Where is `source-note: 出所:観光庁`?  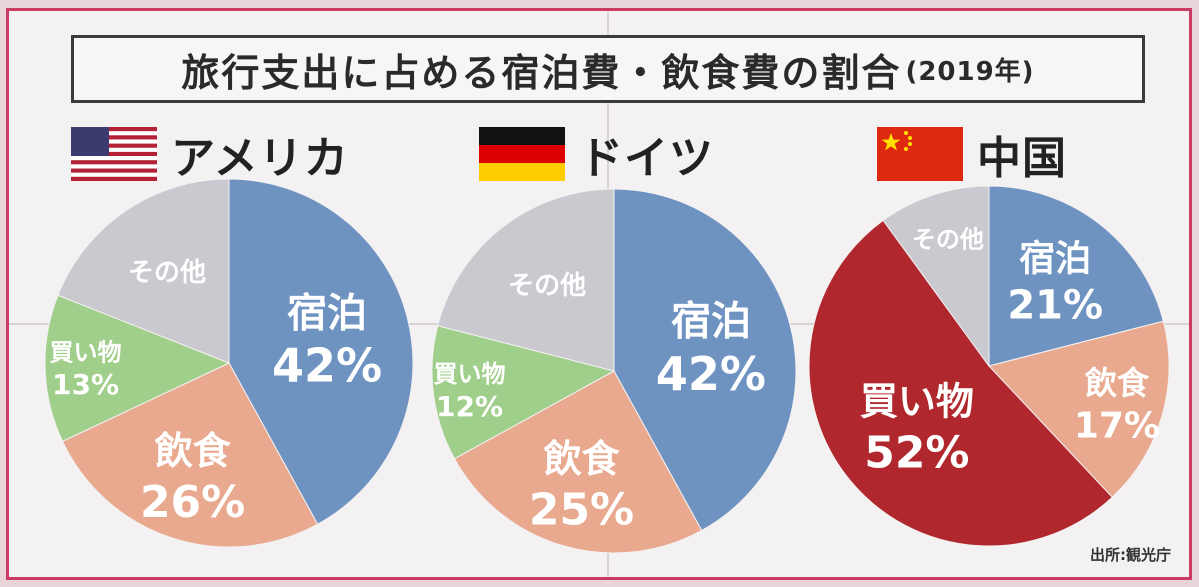 source-note: 出所:観光庁 is located at coordinates (1130, 555).